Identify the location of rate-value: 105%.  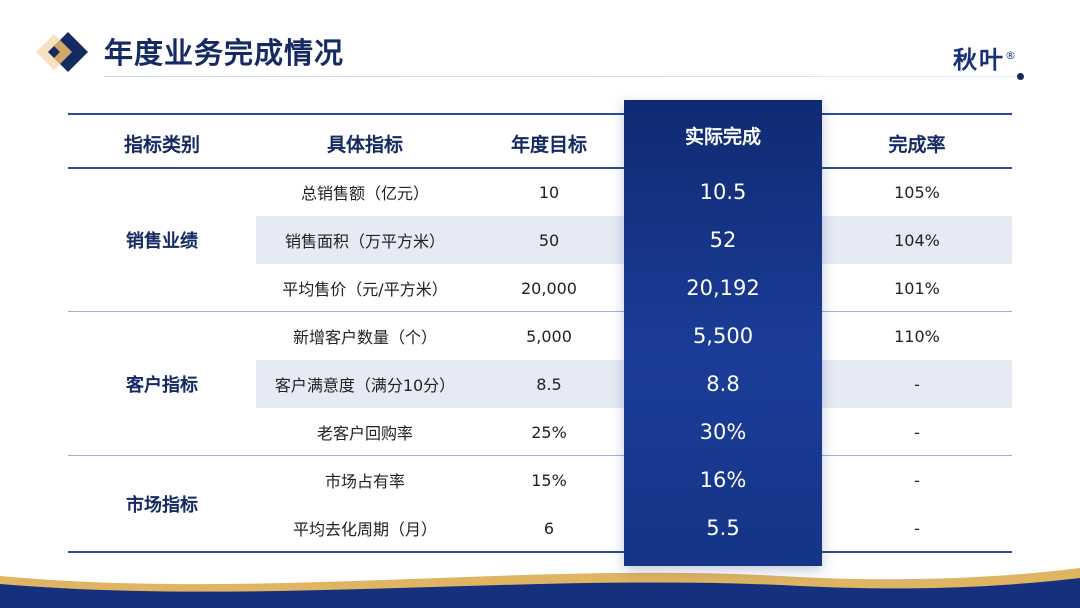
(917, 192).